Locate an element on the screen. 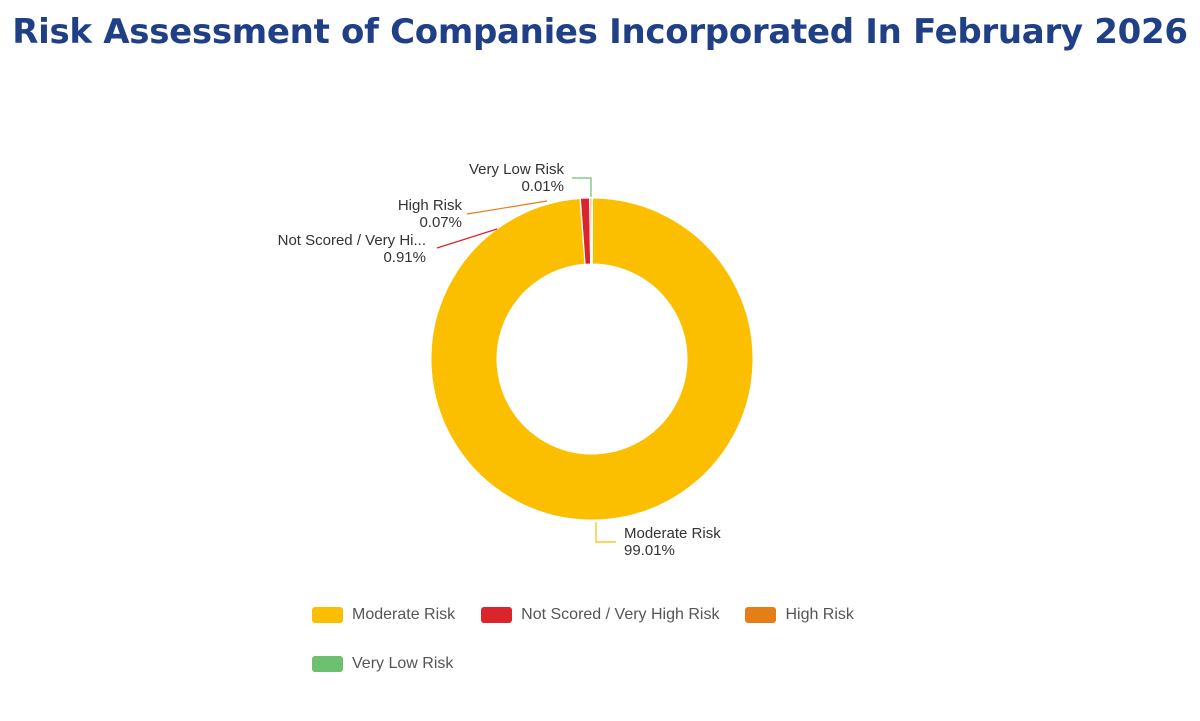 This screenshot has height=721, width=1200. legend-row: Very Low Risk is located at coordinates (632, 664).